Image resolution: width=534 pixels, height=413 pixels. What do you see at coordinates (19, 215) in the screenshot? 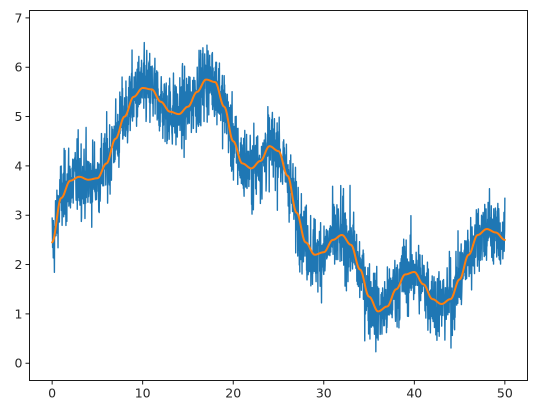
I see `y-tick-label: 3` at bounding box center [19, 215].